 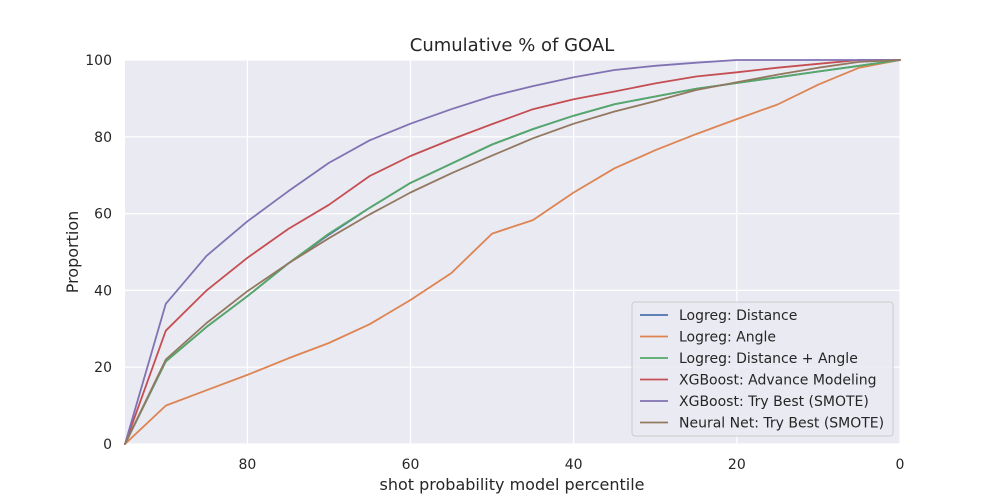 What do you see at coordinates (103, 138) in the screenshot?
I see `y-tick-label-4: 80` at bounding box center [103, 138].